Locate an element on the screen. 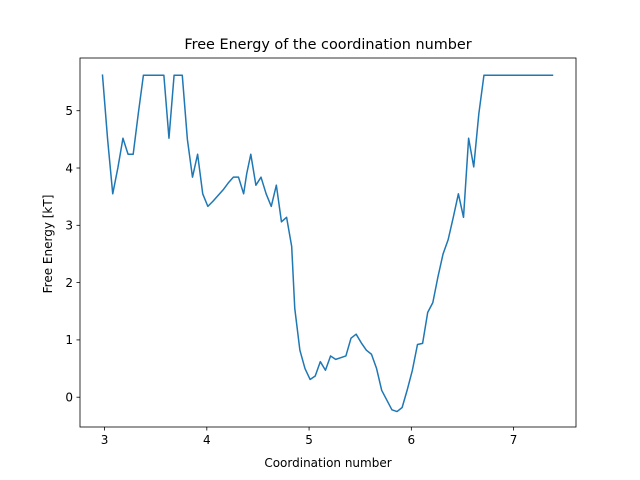  x-tick-label: 3 is located at coordinates (105, 440).